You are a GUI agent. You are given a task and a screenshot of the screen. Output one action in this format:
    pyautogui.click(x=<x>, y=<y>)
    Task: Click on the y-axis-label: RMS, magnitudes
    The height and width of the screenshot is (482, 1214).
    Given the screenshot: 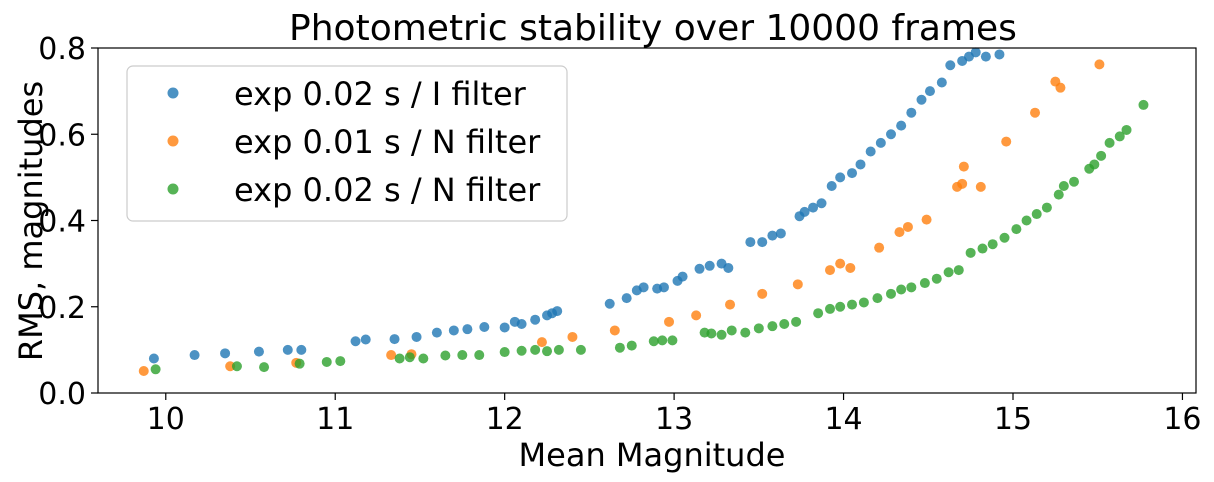 What is the action you would take?
    pyautogui.click(x=31, y=221)
    